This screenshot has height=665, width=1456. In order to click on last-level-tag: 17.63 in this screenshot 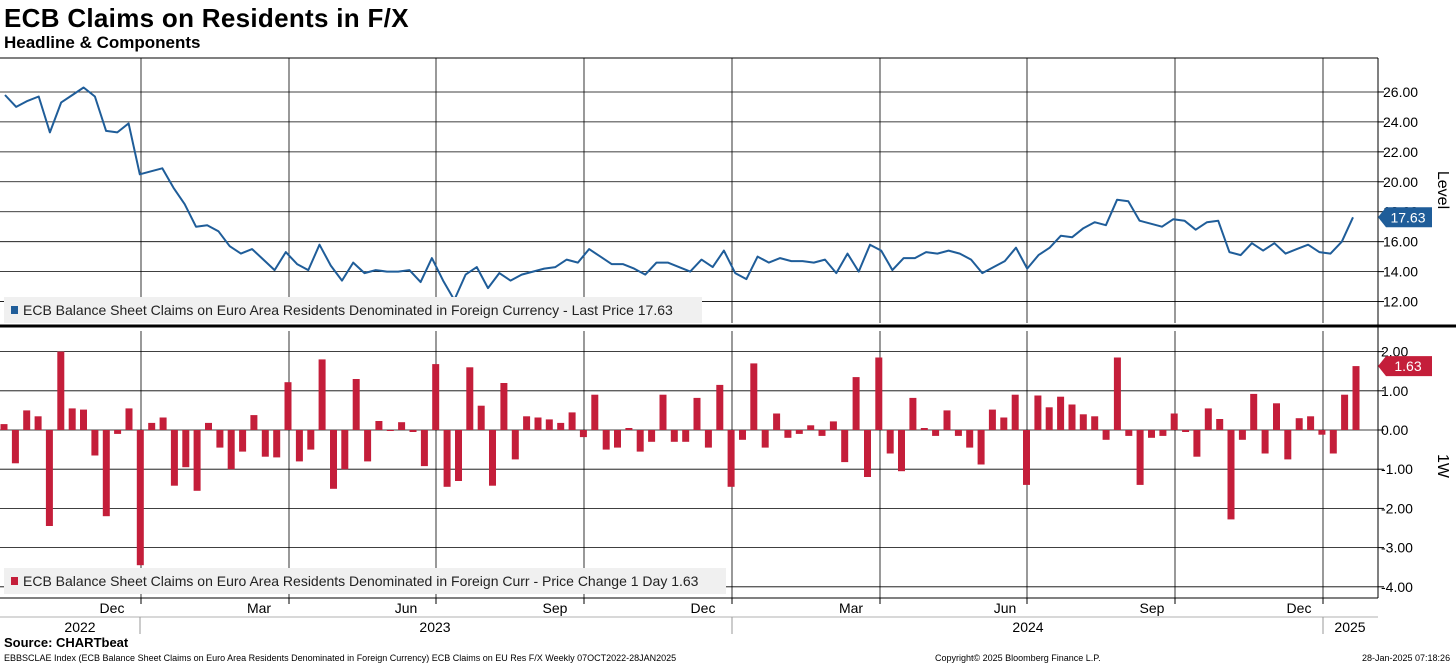, I will do `click(1405, 217)`.